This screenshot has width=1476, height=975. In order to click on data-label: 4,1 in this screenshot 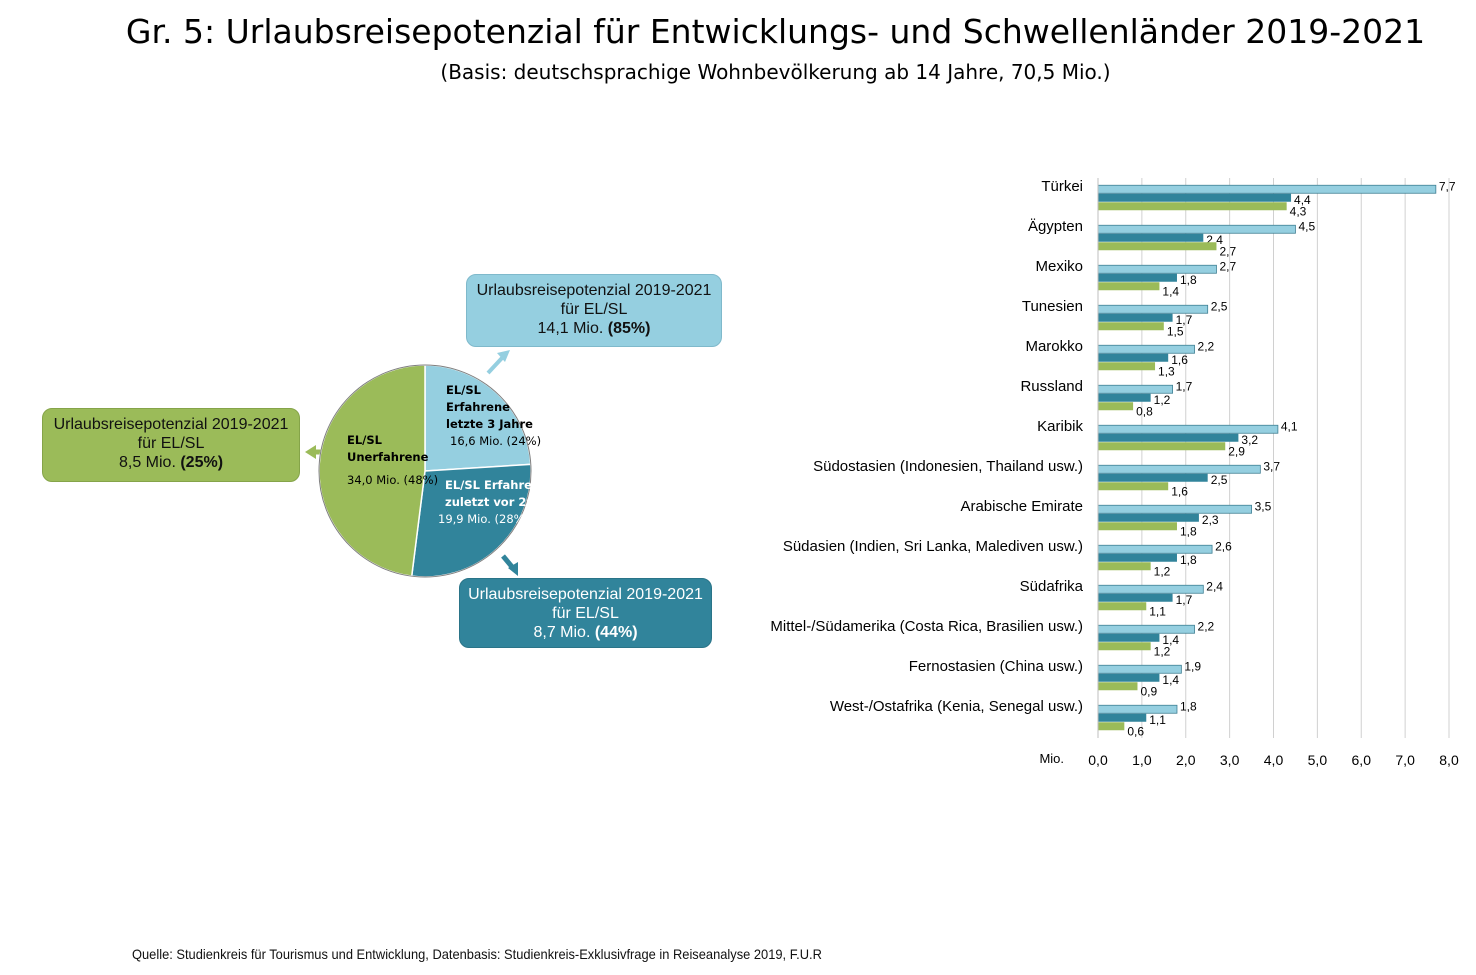, I will do `click(1289, 426)`.